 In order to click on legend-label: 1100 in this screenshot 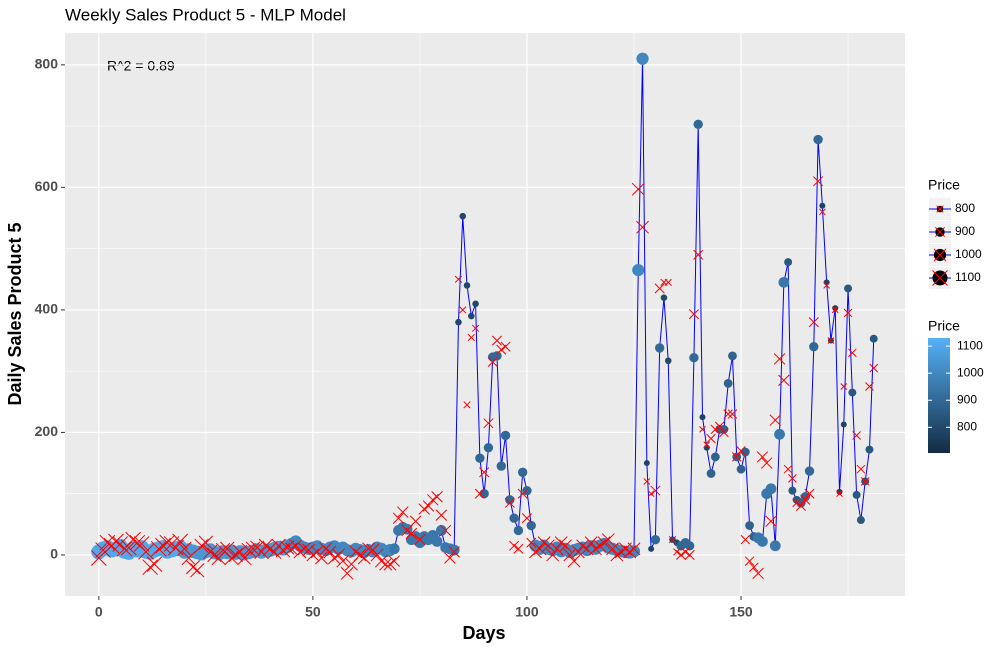, I will do `click(968, 277)`.